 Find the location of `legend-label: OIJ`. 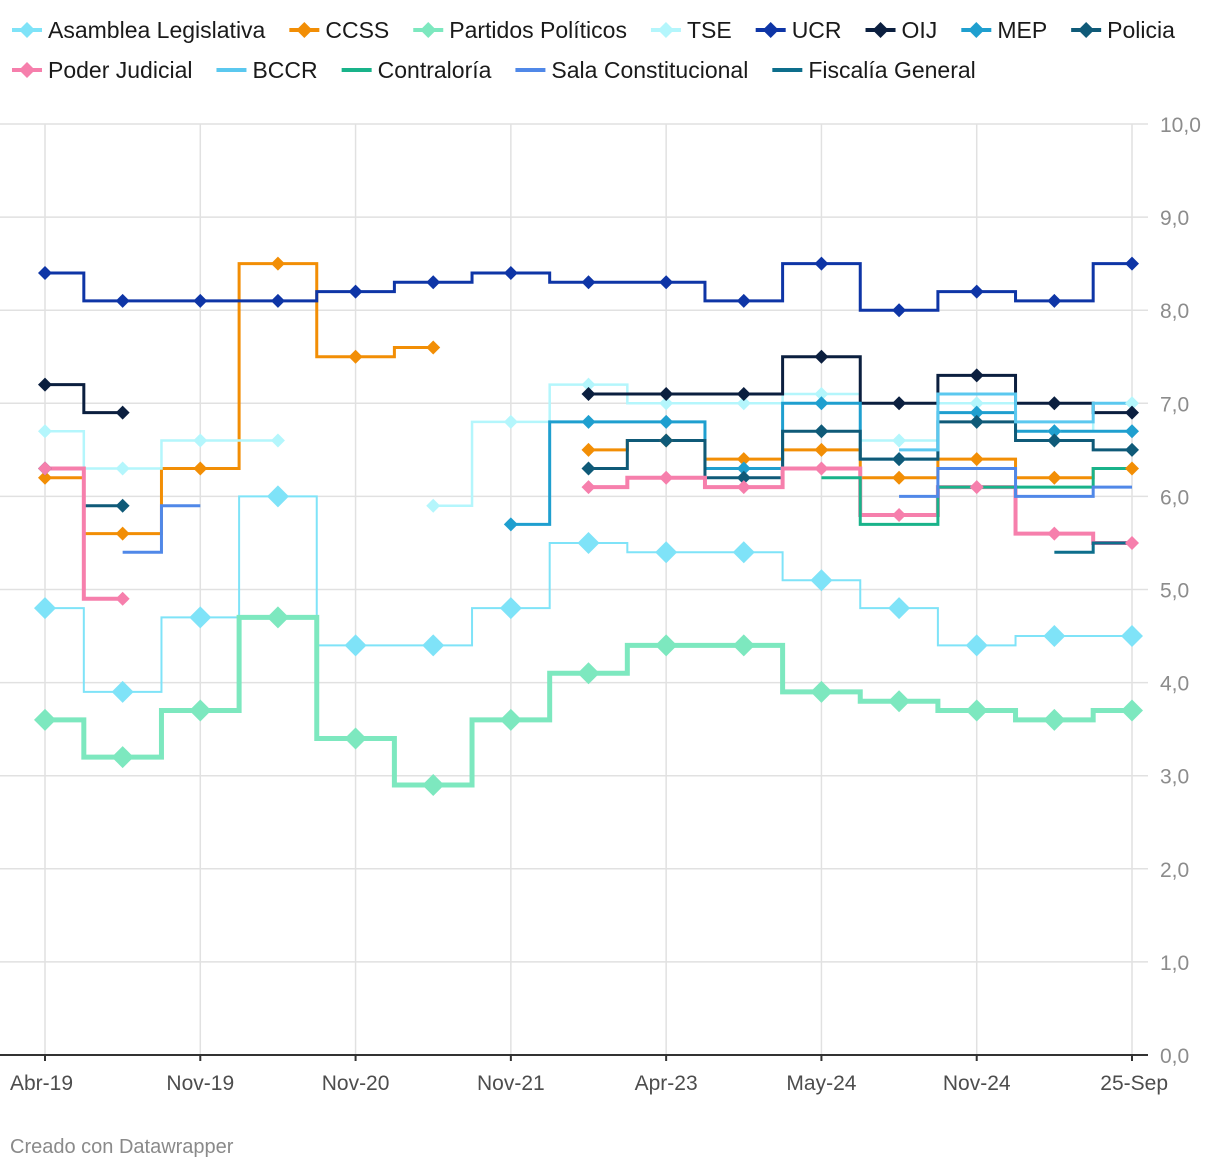

legend-label: OIJ is located at coordinates (920, 30).